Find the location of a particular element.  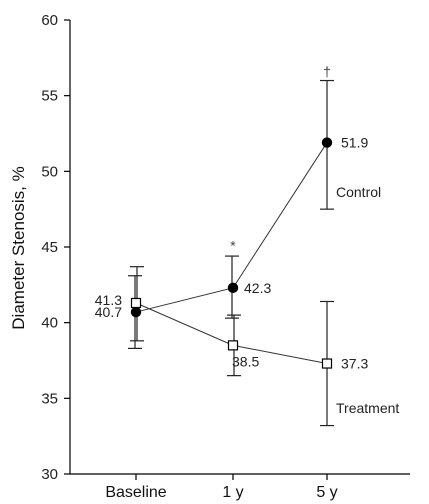

y-tick-label-45: 45 is located at coordinates (49, 247).